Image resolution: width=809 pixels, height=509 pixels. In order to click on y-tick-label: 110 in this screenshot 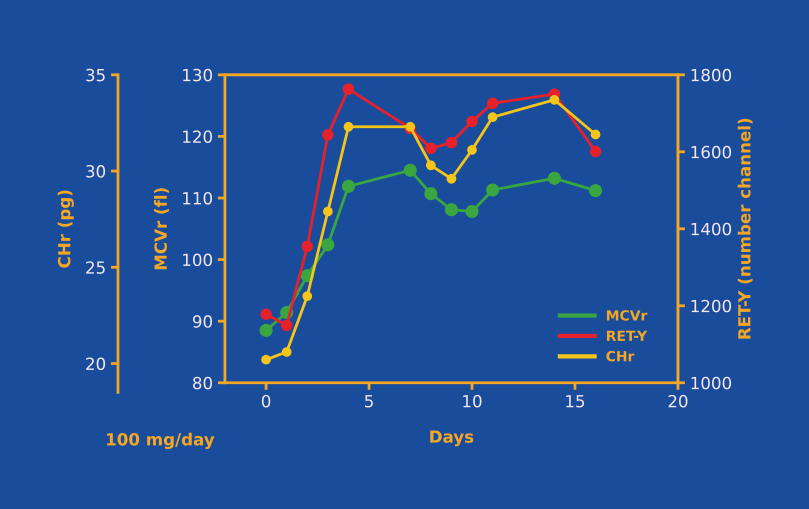, I will do `click(197, 198)`.